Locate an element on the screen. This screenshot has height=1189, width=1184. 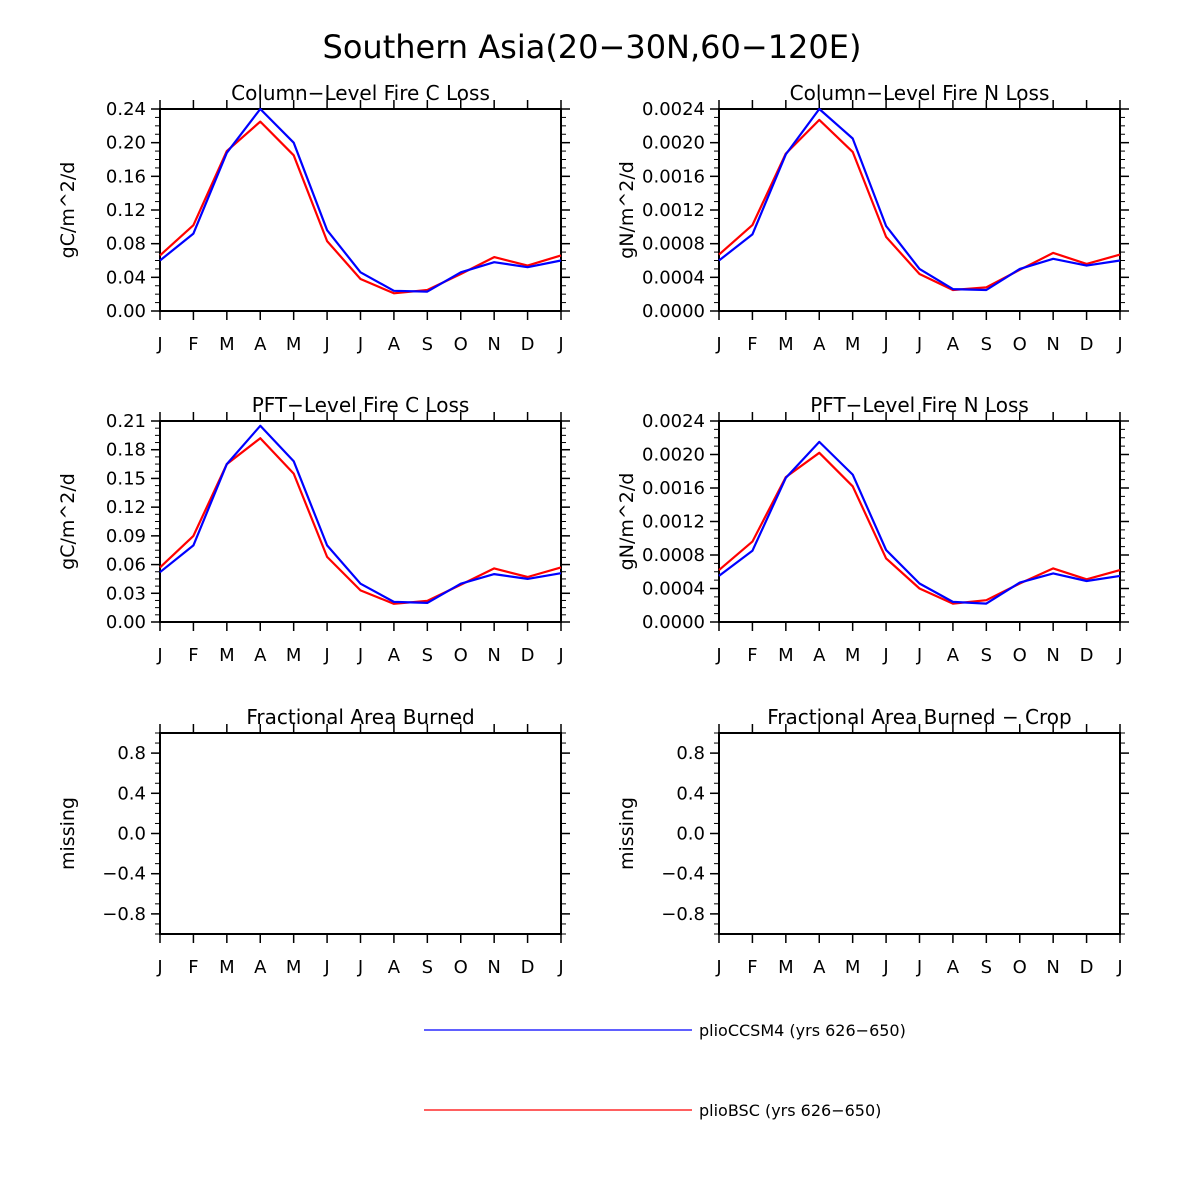
legend-label-1: plioCCSM4 (yrs 626−650) is located at coordinates (802, 1030).